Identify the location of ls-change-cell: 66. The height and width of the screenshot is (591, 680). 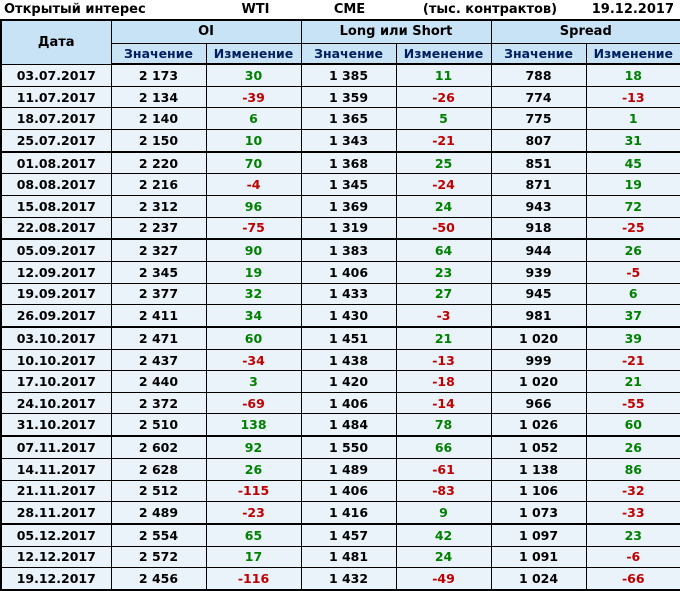
(443, 447).